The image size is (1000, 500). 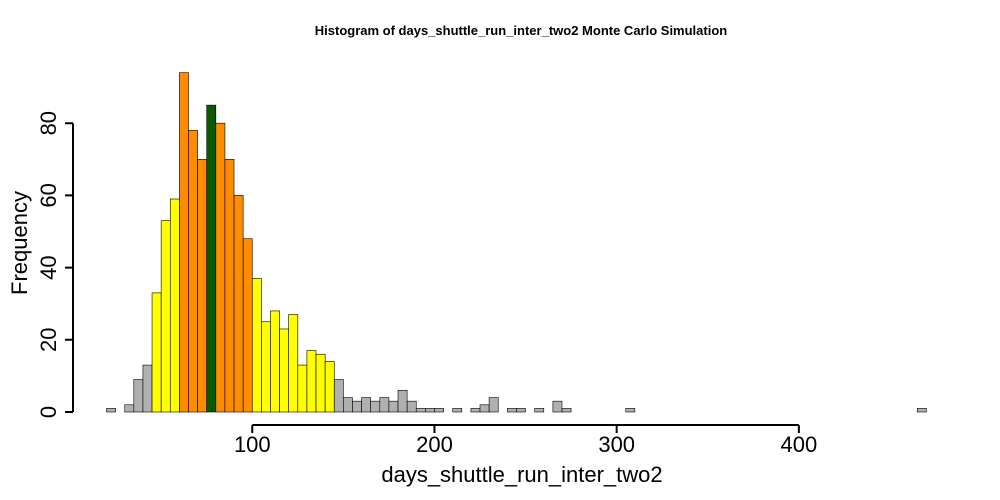 I want to click on x-tick-label: 400, so click(x=799, y=444).